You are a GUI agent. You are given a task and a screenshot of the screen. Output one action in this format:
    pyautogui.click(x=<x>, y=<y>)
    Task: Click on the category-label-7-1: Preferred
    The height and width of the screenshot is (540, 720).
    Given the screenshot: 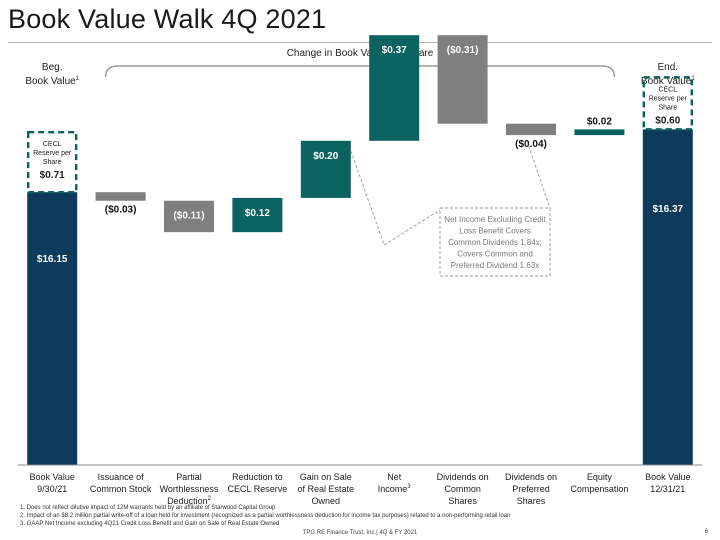 What is the action you would take?
    pyautogui.click(x=531, y=489)
    